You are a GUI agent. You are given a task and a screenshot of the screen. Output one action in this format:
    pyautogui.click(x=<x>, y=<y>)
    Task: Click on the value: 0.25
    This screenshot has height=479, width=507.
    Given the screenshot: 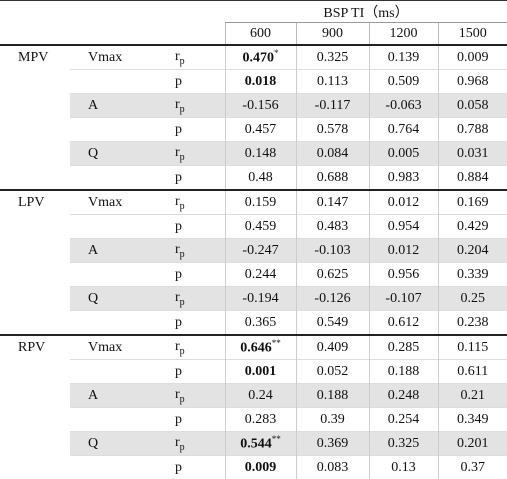 What is the action you would take?
    pyautogui.click(x=473, y=298)
    